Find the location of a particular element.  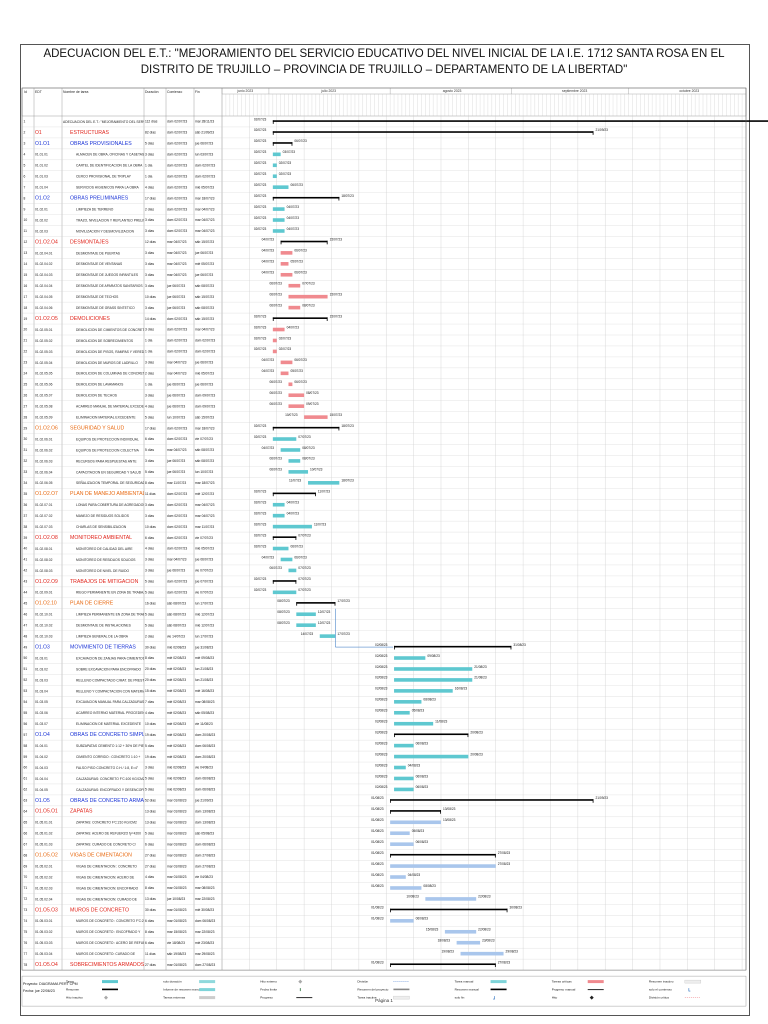

task-finish: sáb 08/07/23 is located at coordinates (204, 450).